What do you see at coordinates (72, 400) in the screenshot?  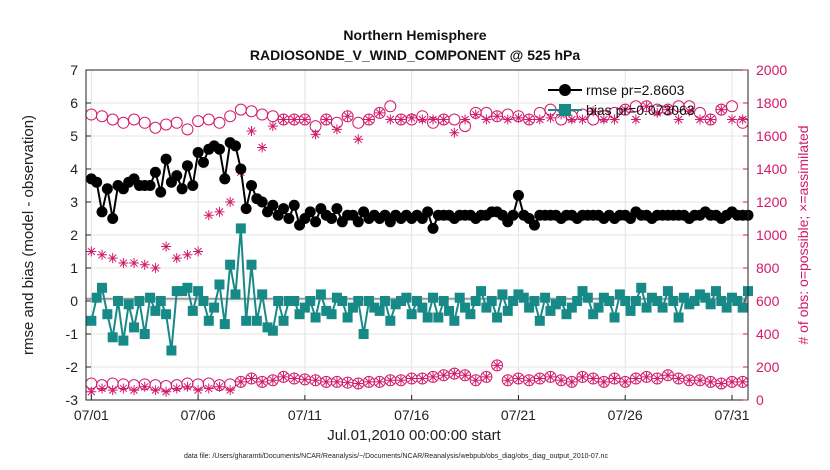 I see `y-tick-label: -3` at bounding box center [72, 400].